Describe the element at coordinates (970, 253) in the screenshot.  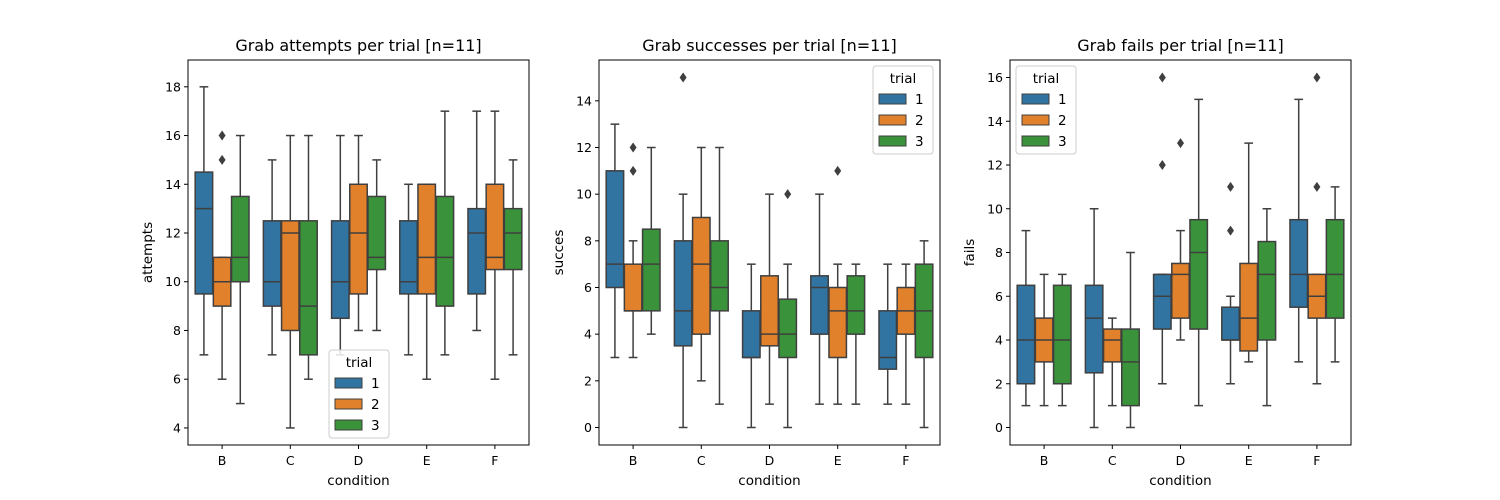
I see `y-axis-label: fails` at that location.